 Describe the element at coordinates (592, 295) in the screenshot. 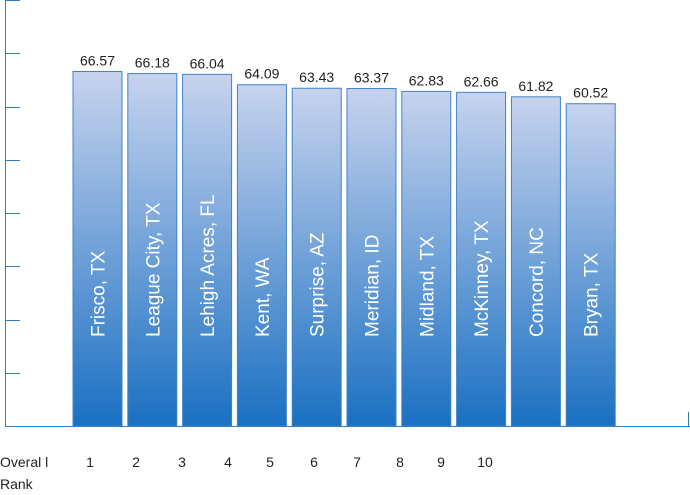

I see `category-label: Bryan, TX` at that location.